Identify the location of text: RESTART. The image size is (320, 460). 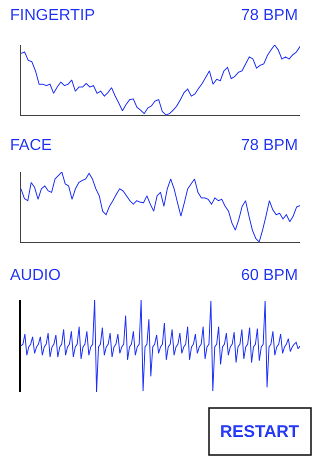
(260, 431).